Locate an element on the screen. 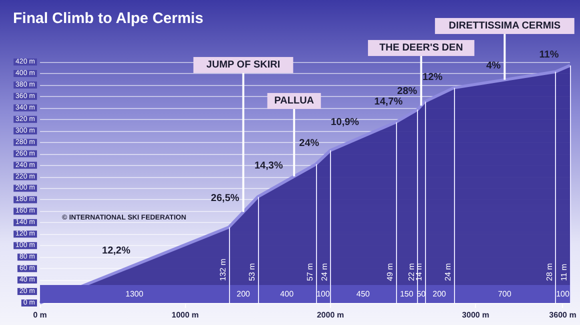 This screenshot has width=580, height=325. x-tick-label: 0 m is located at coordinates (40, 315).